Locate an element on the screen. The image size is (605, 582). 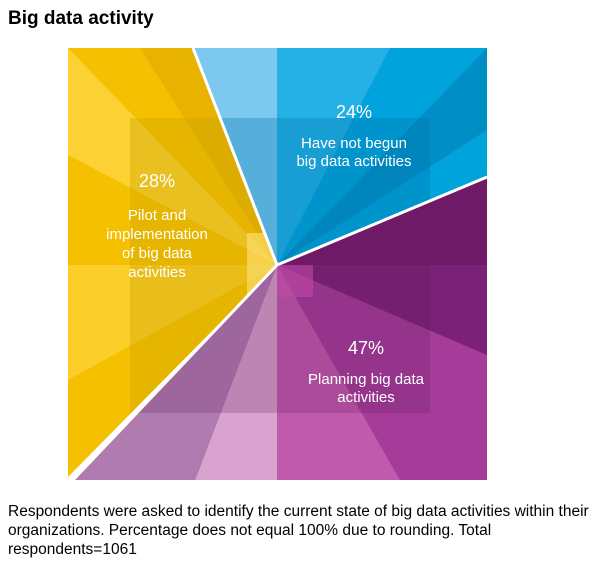
pilot-label-line-4: activities is located at coordinates (157, 272).